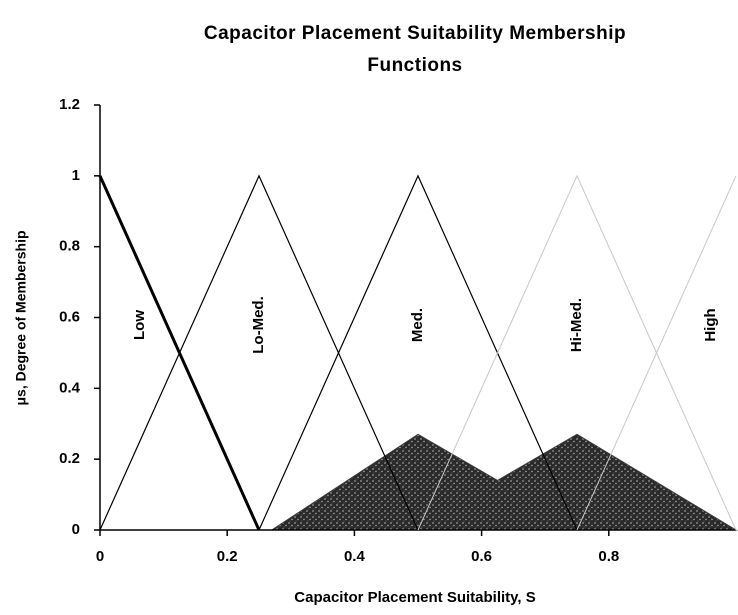  Describe the element at coordinates (70, 387) in the screenshot. I see `y-tick-label: 0.4` at that location.